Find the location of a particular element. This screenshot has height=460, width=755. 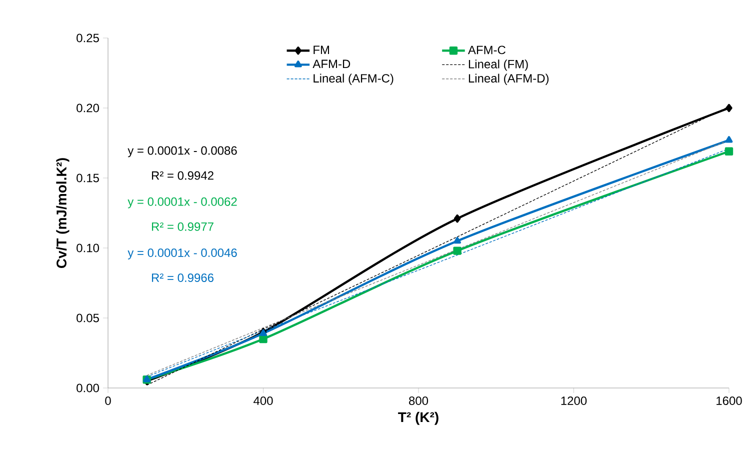

y-tick-label: 0.25 is located at coordinates (87, 38).